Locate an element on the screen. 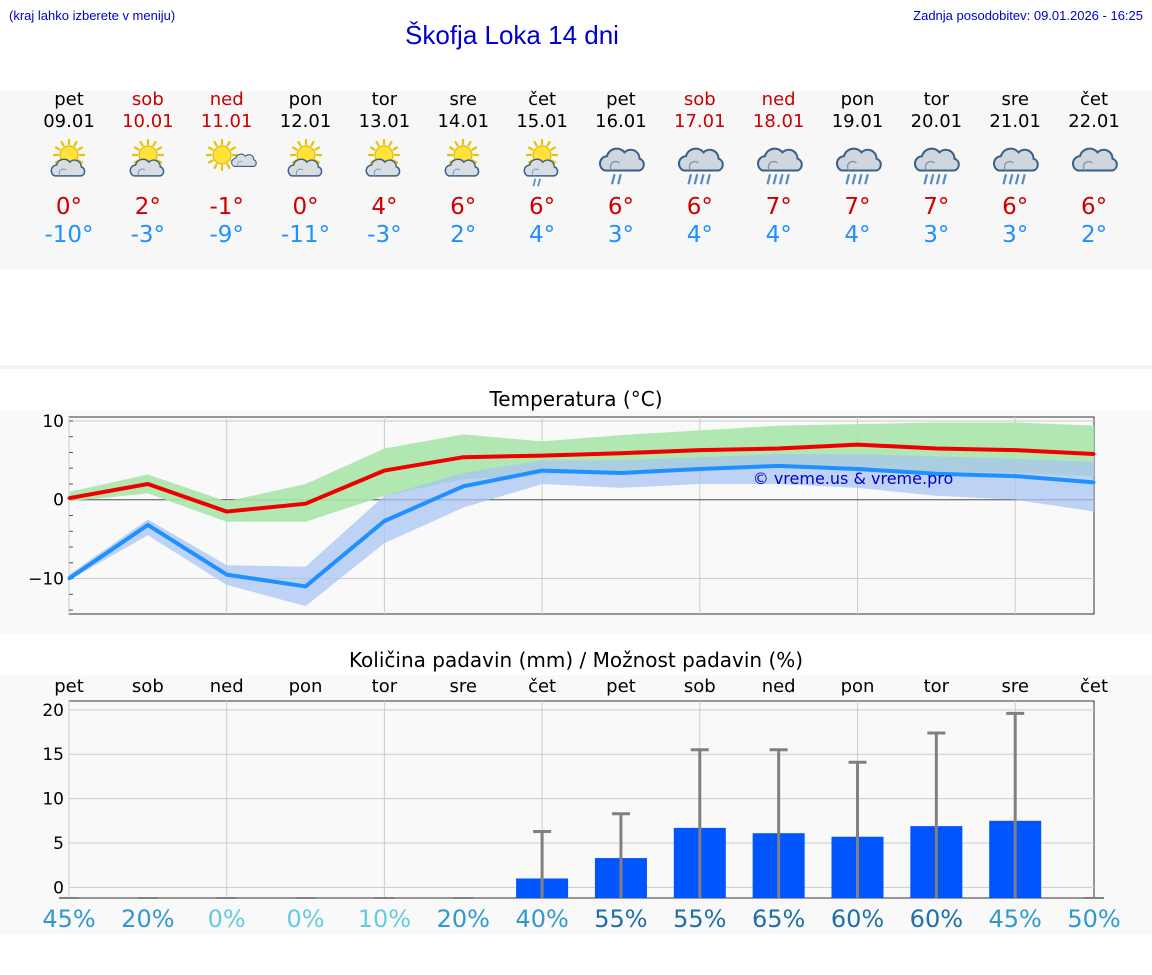  day-forecast: pon 19.01 7° 4° is located at coordinates (858, 169).